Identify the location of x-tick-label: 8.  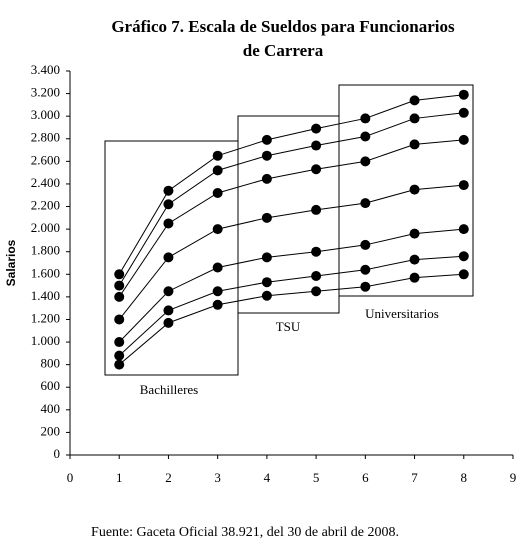
(464, 477).